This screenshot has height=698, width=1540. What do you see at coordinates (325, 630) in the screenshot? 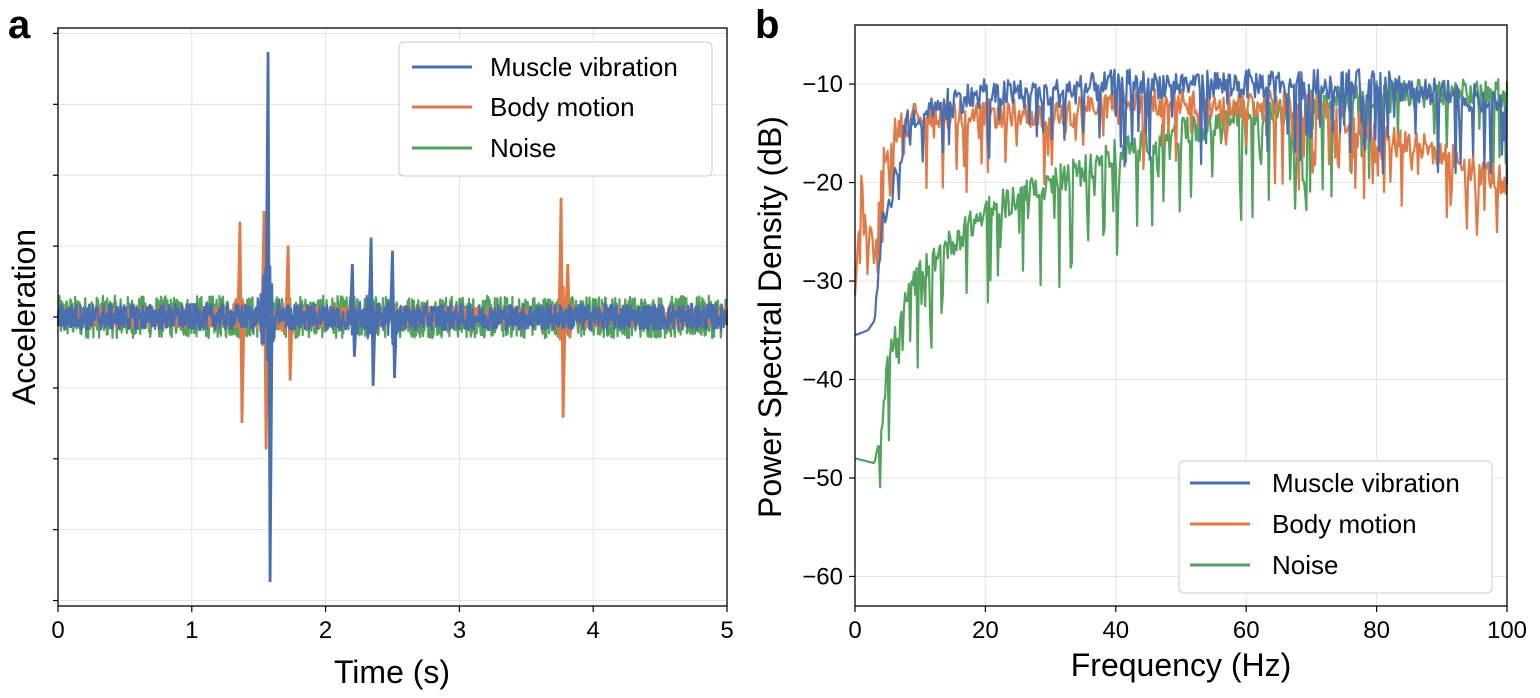
I see `panel-a-xtick-label: 2` at bounding box center [325, 630].